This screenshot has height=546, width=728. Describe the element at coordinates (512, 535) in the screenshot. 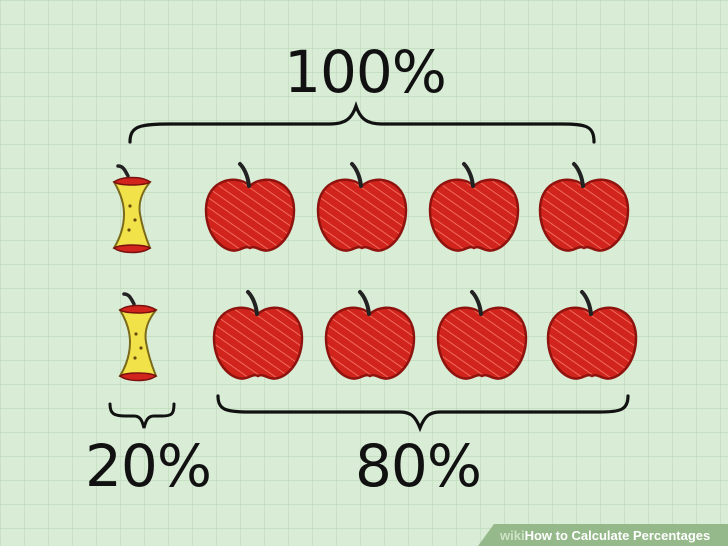

I see `watermark-brand: wiki` at that location.